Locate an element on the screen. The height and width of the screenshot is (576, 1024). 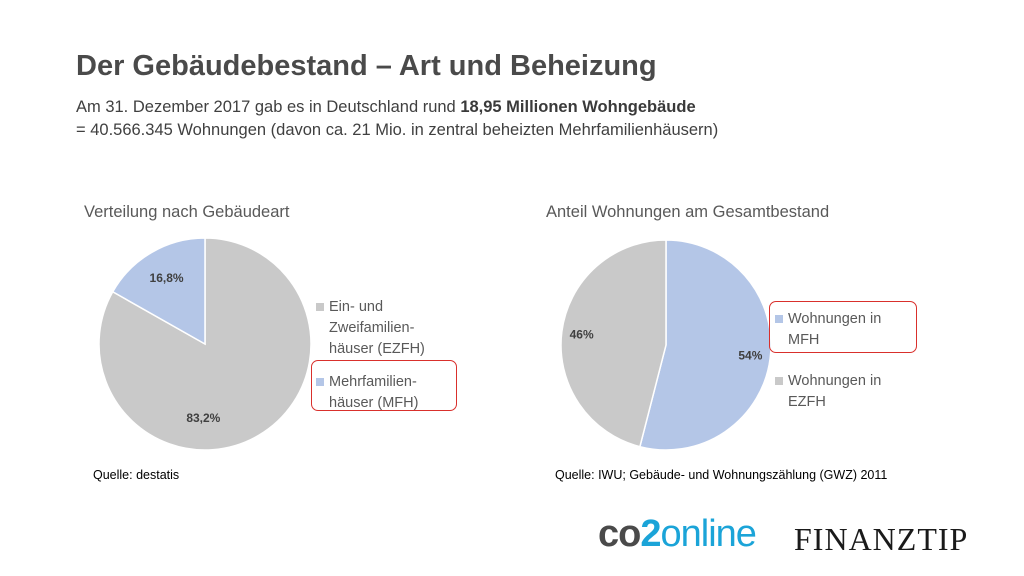
chart1-slice-label-1: 83,2% is located at coordinates (203, 418).